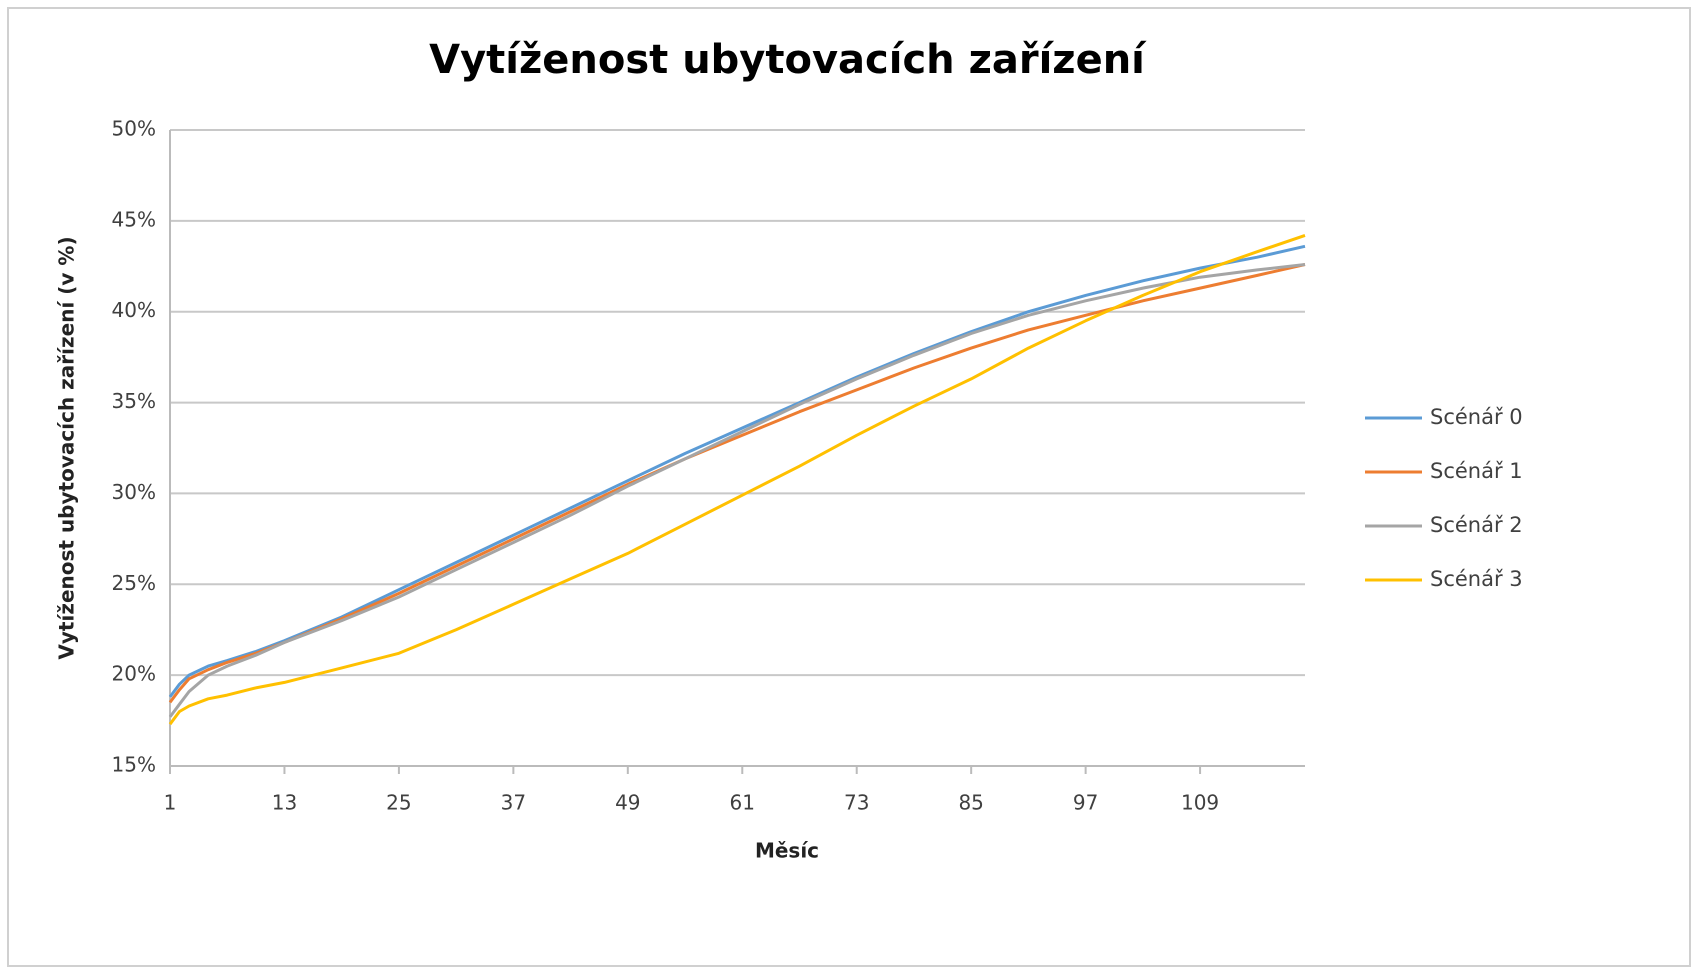 Image resolution: width=1699 pixels, height=975 pixels. Describe the element at coordinates (134, 674) in the screenshot. I see `y-tick-label: 20%` at that location.